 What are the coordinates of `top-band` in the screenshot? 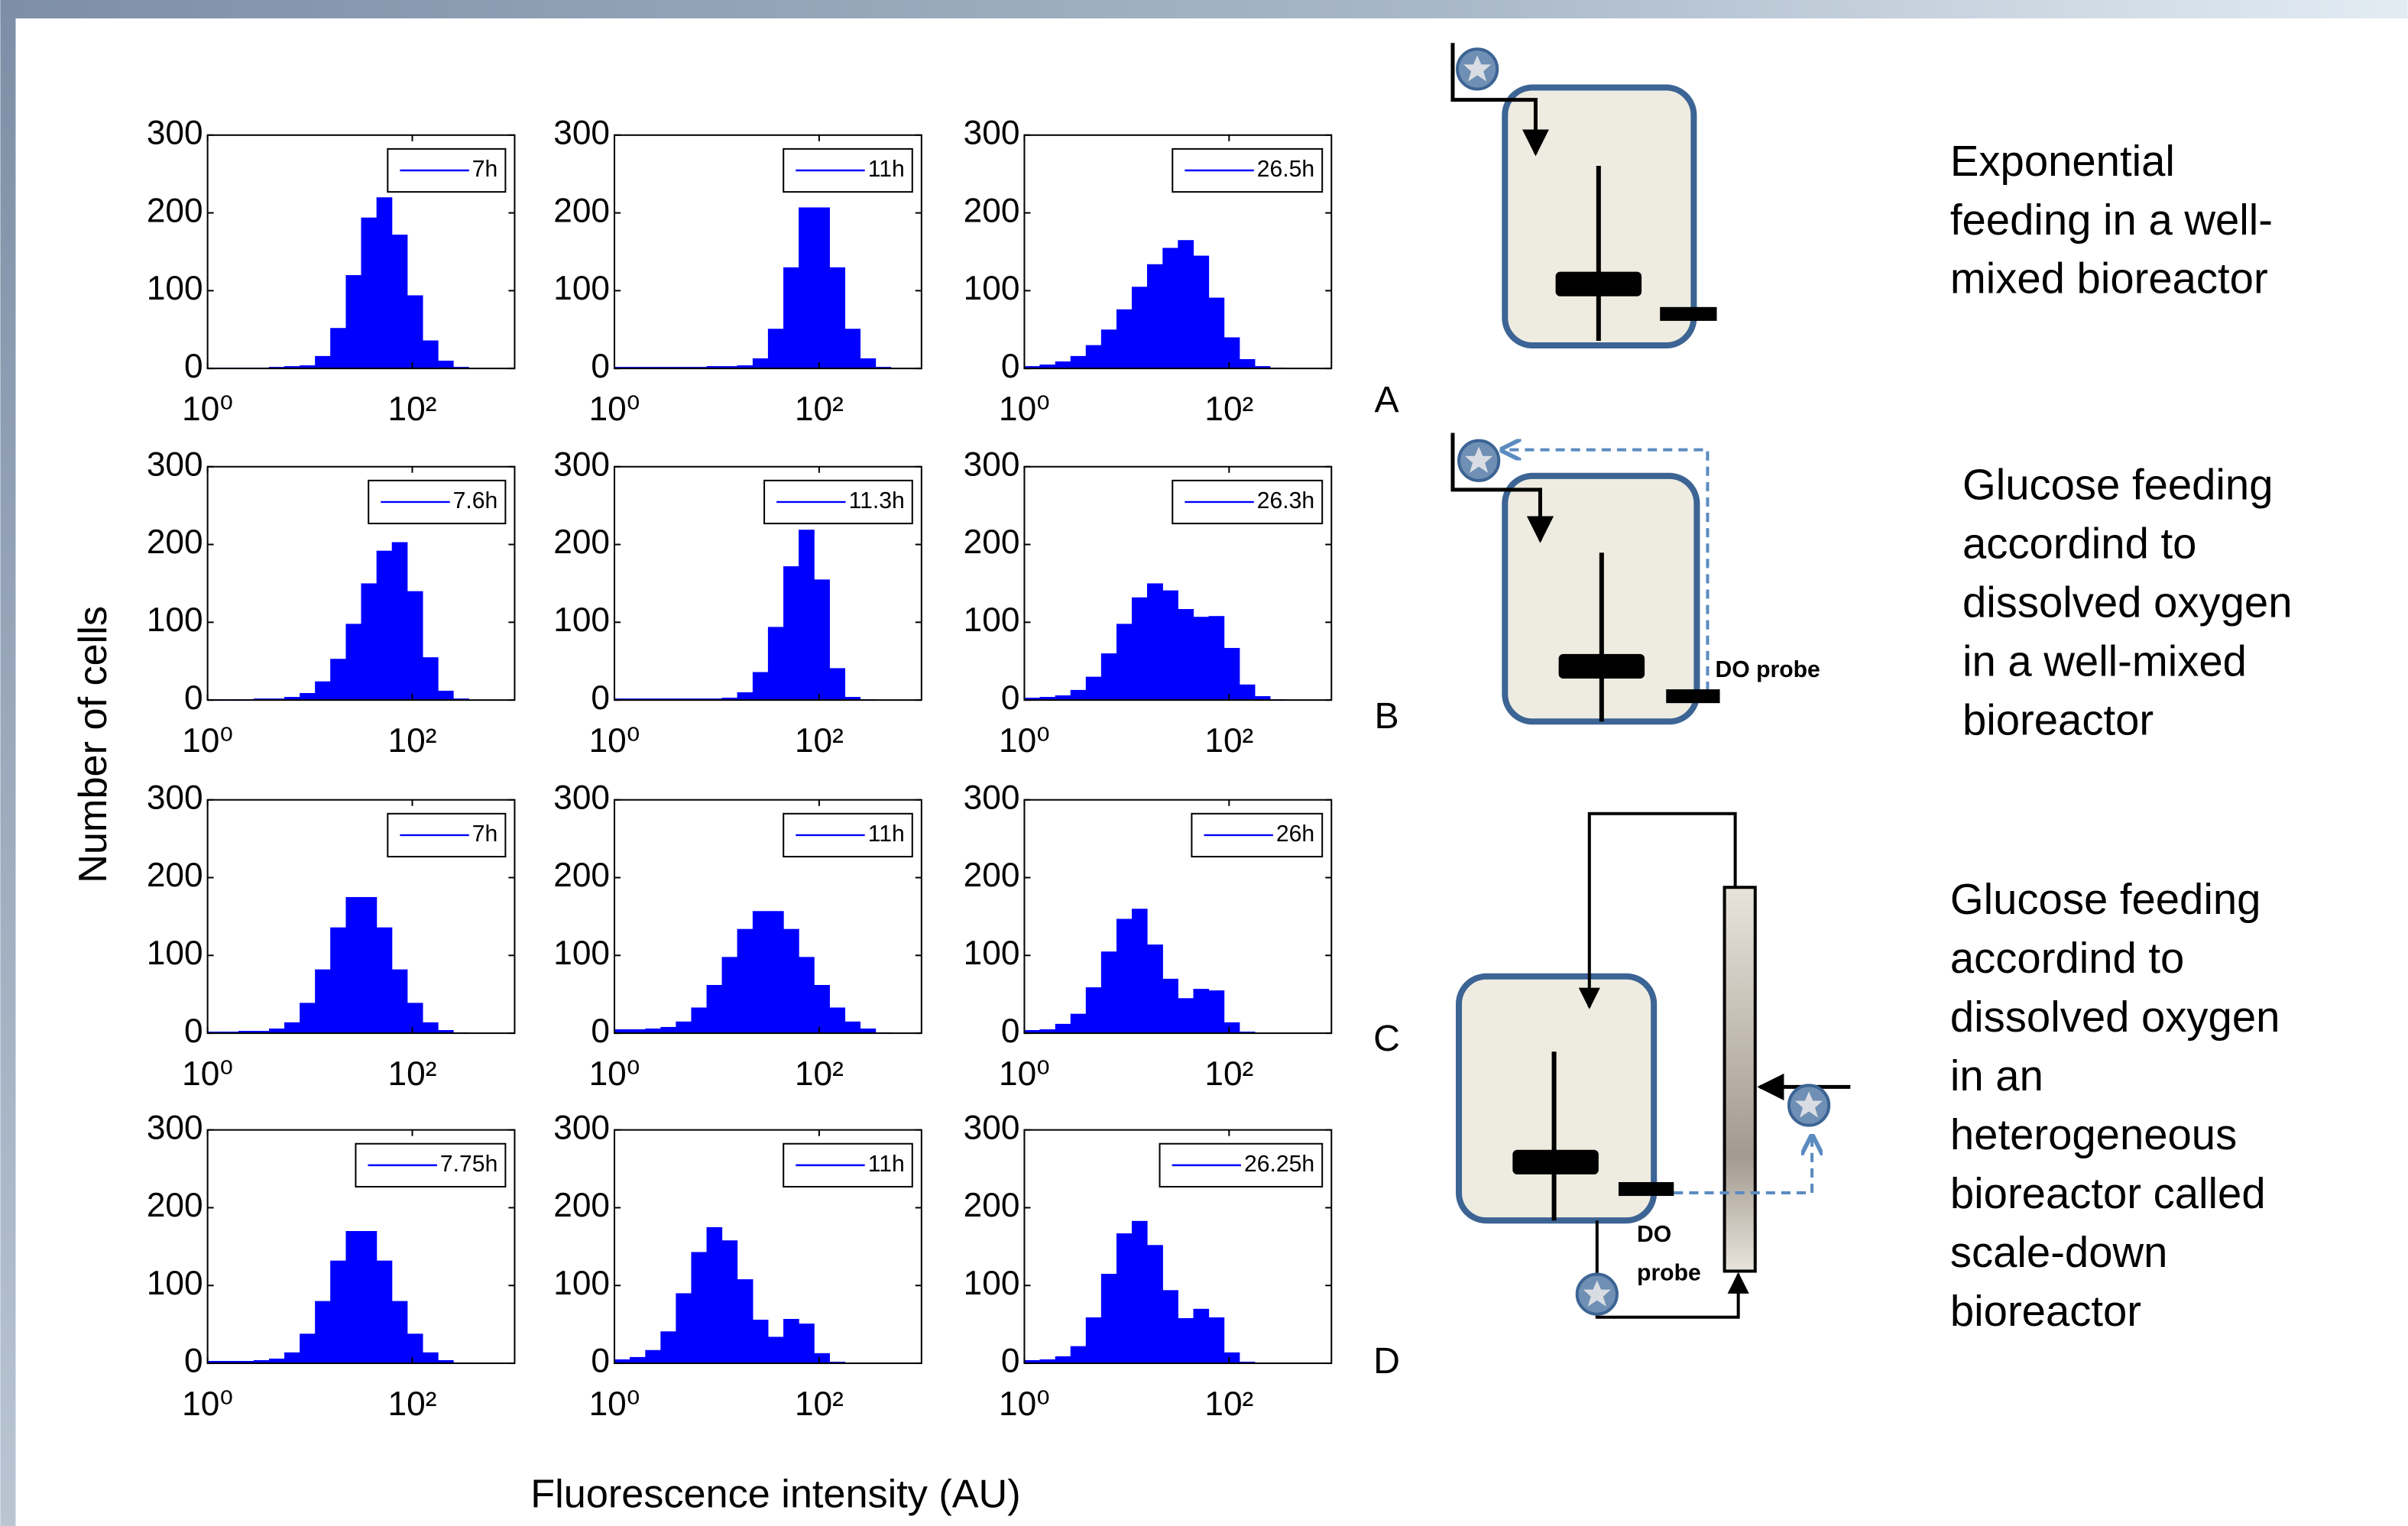 It's located at (1204, 10).